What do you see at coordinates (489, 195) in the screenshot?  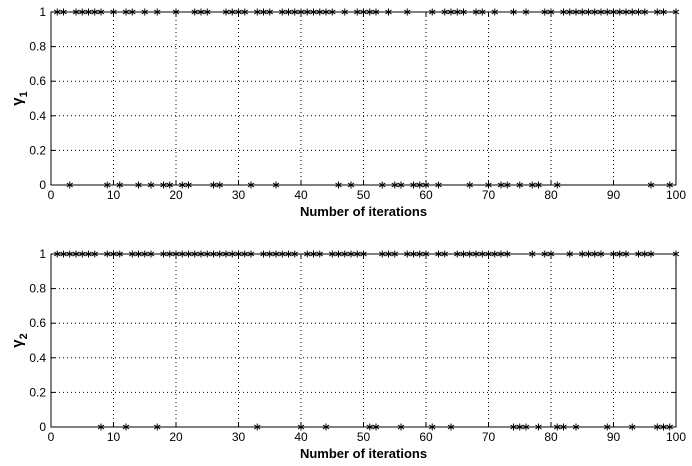 I see `x-tick-label: 70` at bounding box center [489, 195].